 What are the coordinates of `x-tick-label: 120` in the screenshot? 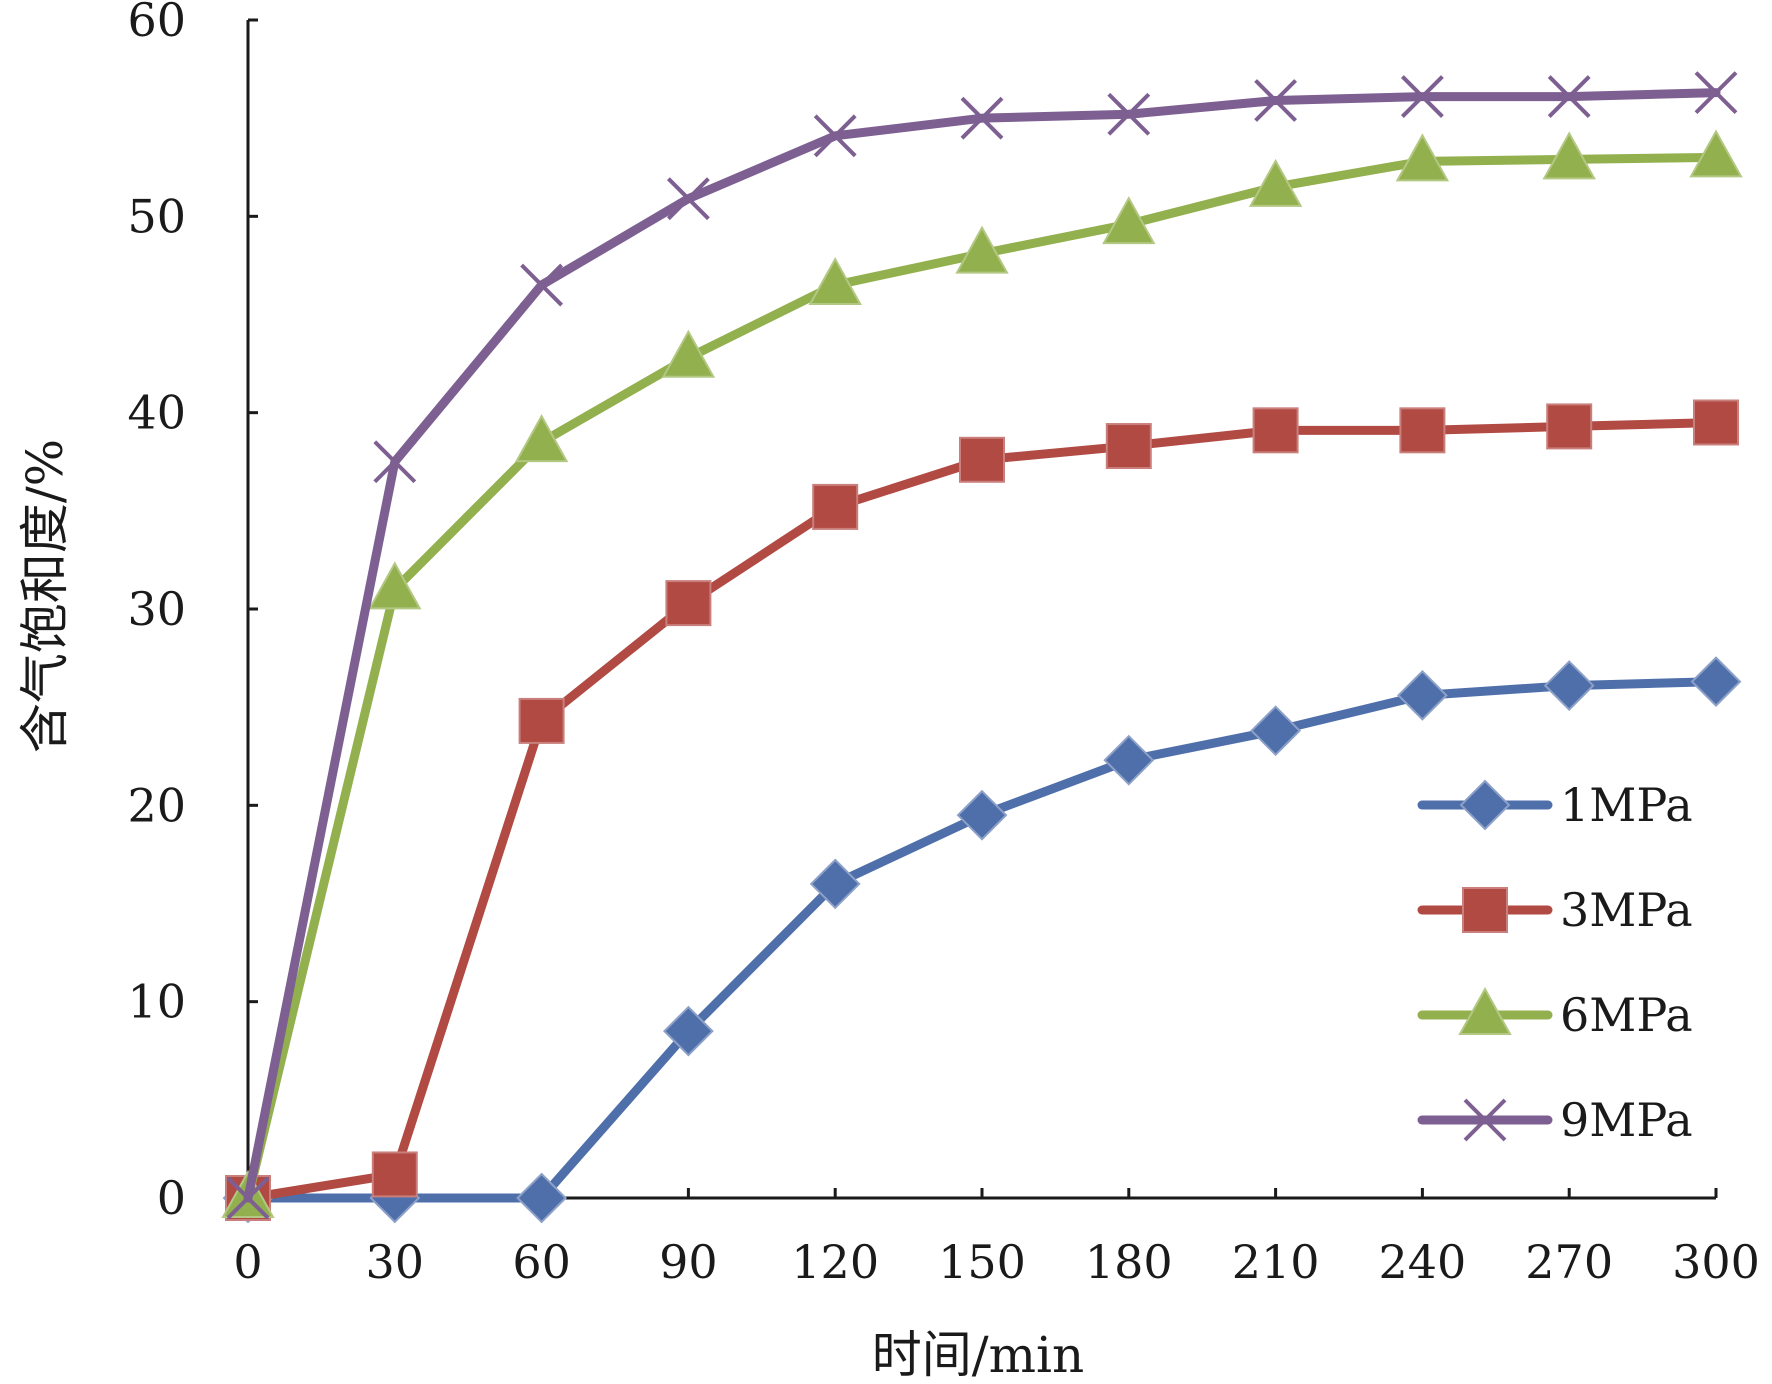 It's located at (835, 1262).